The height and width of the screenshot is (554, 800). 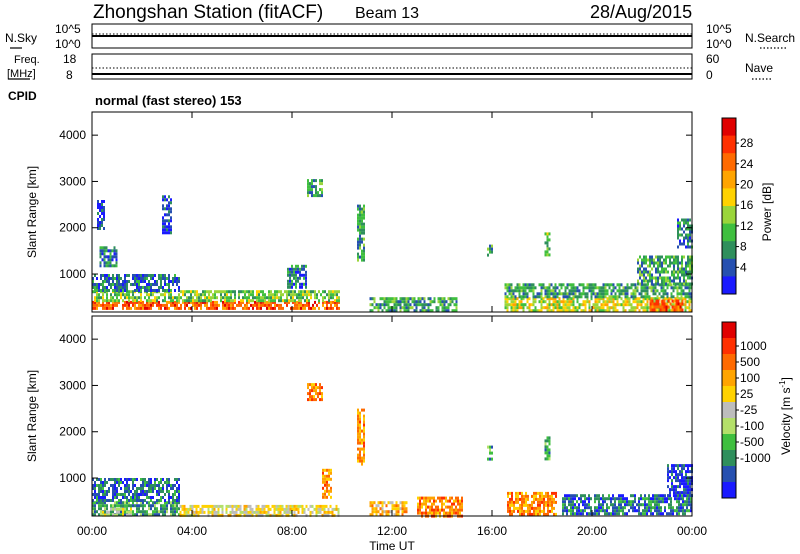 I want to click on nsky-tick-bottom: 10^0, so click(x=68, y=44).